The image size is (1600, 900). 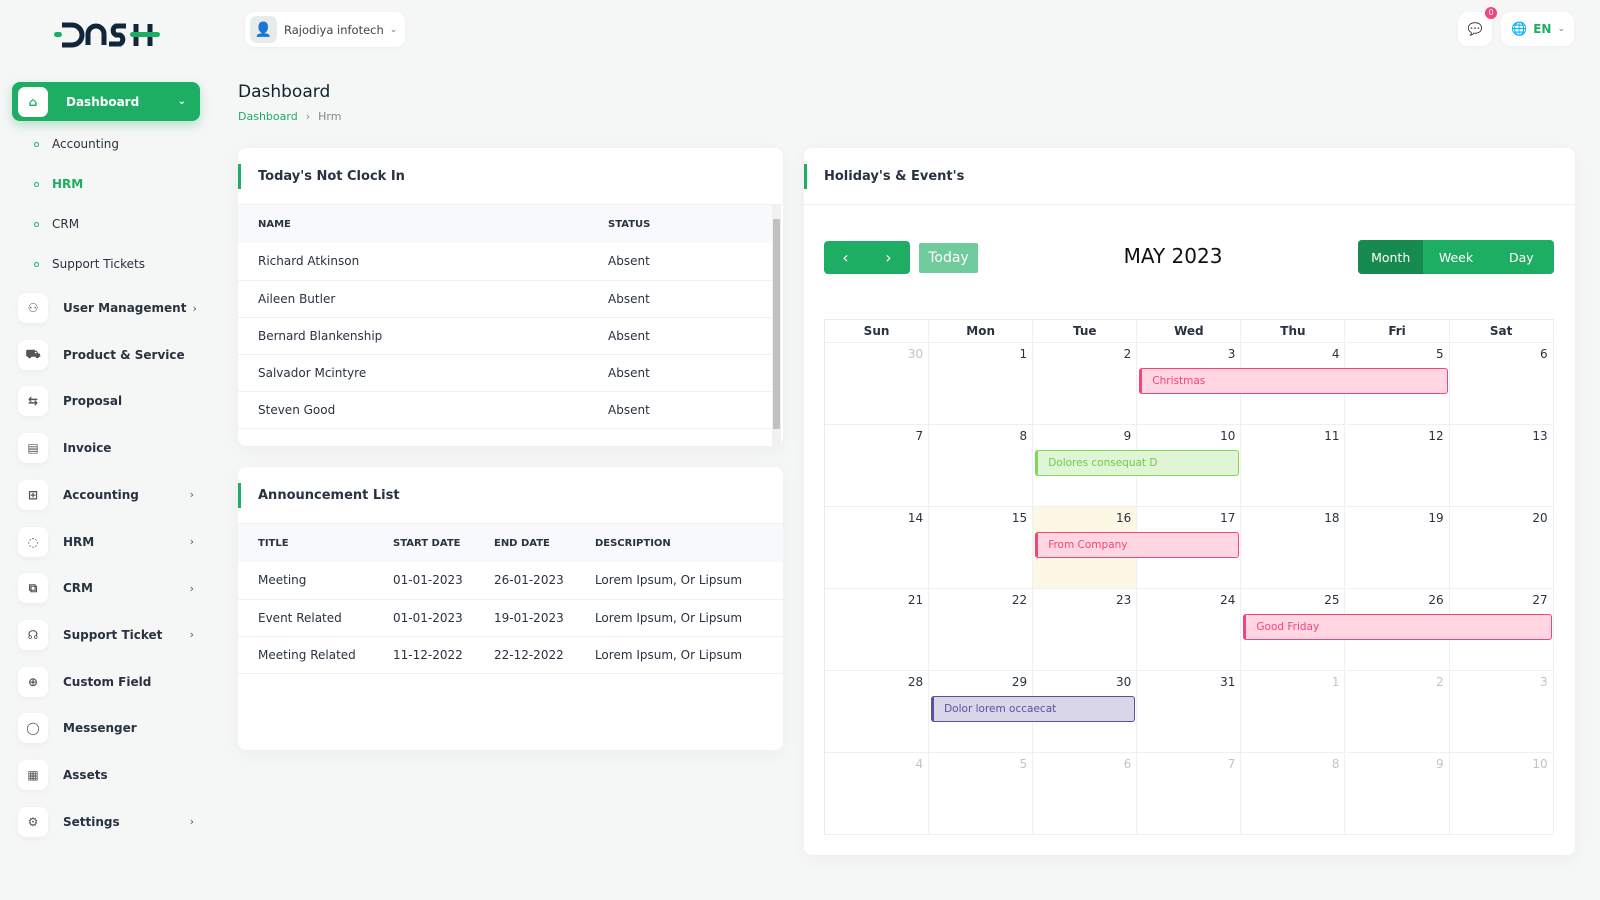 What do you see at coordinates (1391, 257) in the screenshot?
I see `view-month-button: Month` at bounding box center [1391, 257].